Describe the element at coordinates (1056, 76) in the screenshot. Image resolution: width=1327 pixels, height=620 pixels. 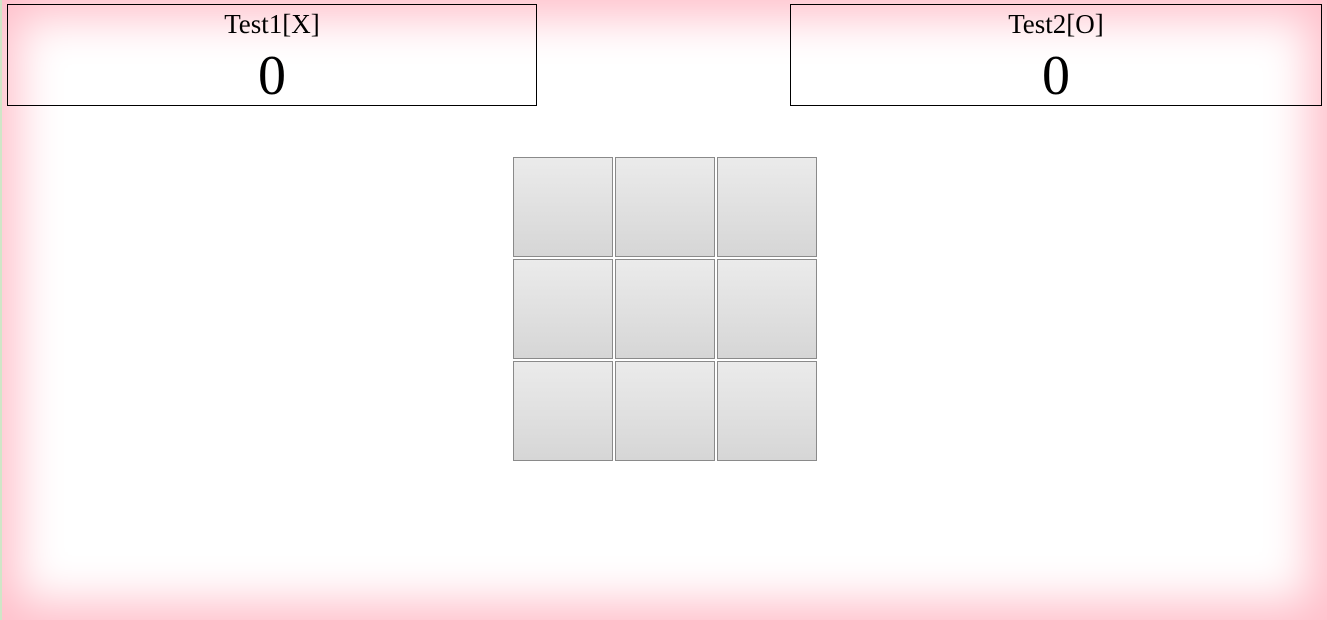
I see `player2-score: 0` at that location.